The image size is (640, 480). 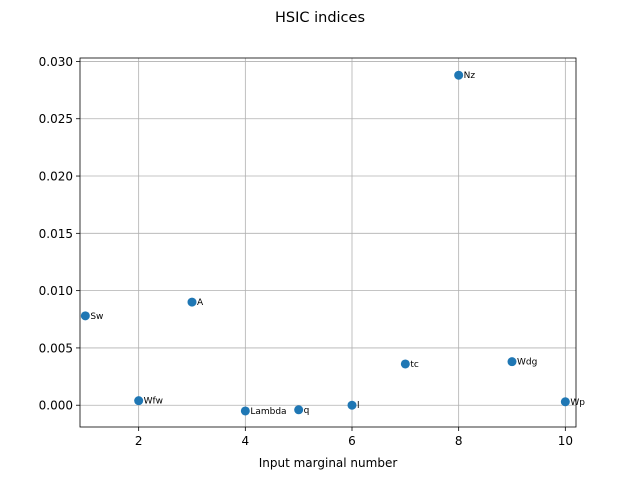 What do you see at coordinates (139, 441) in the screenshot?
I see `x-tick-label: 2` at bounding box center [139, 441].